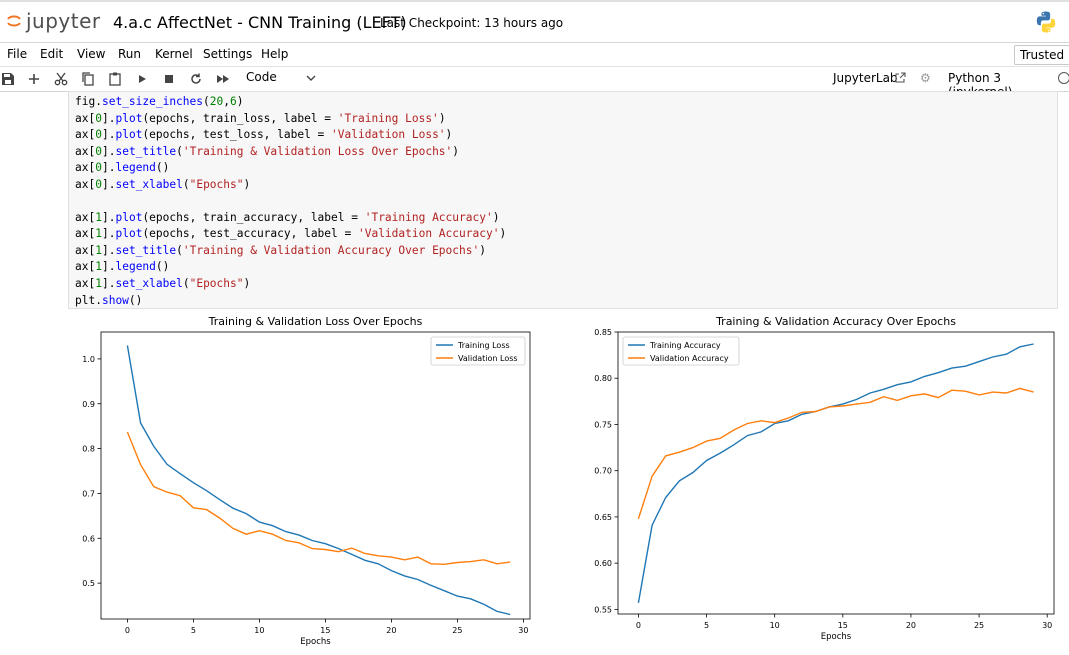 This screenshot has height=655, width=1069. Describe the element at coordinates (14, 21) in the screenshot. I see `jupyter-logo-icon` at that location.